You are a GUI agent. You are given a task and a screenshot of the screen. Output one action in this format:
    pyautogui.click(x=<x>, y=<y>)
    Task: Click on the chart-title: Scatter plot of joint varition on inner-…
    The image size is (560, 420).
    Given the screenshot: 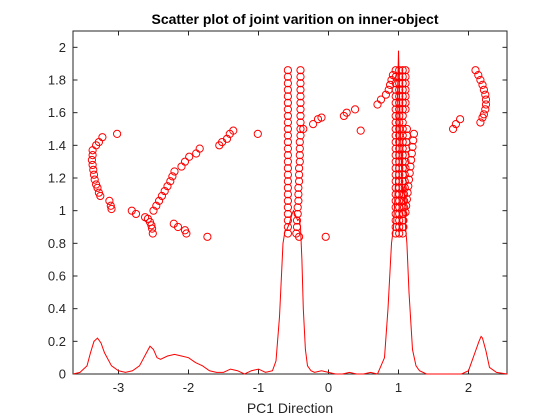 What is the action you would take?
    pyautogui.click(x=294, y=19)
    